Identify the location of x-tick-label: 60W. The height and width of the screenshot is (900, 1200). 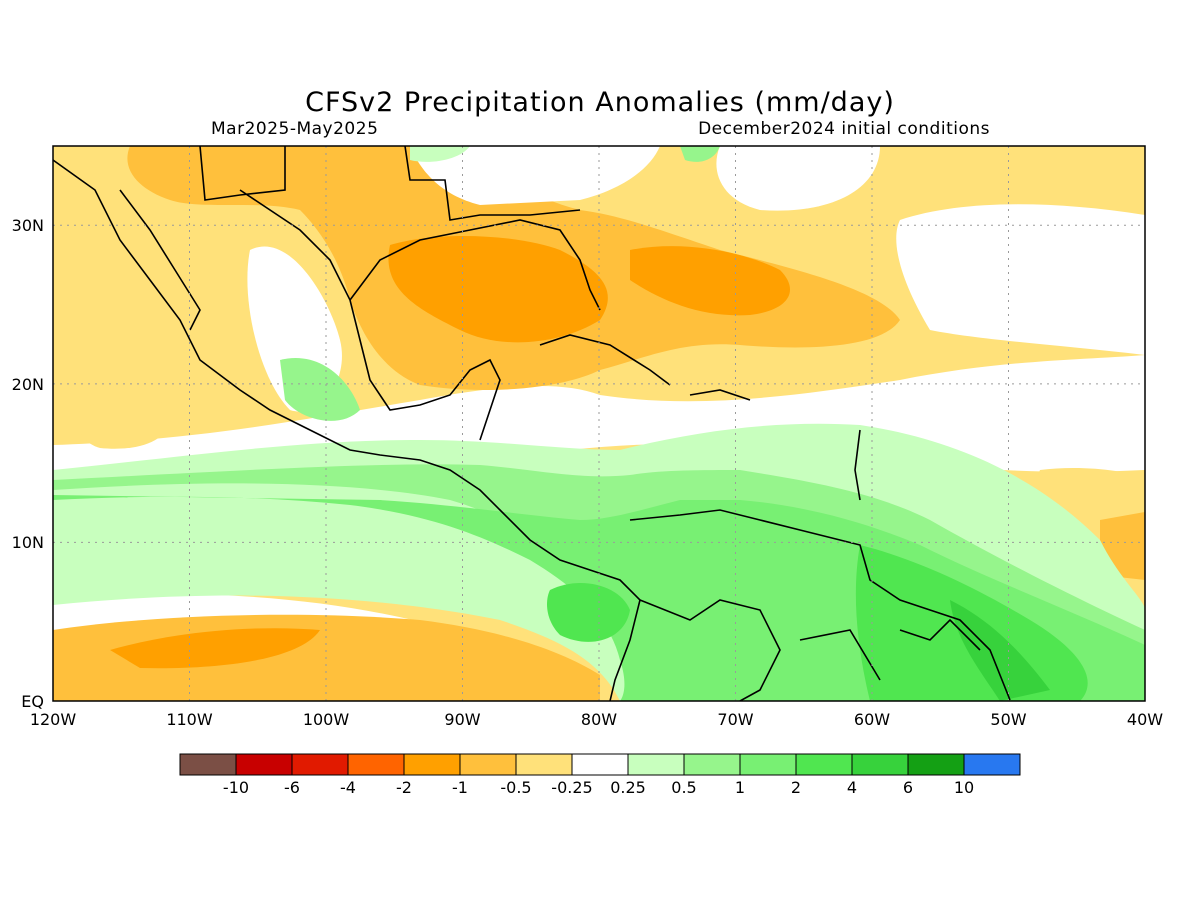
(872, 719).